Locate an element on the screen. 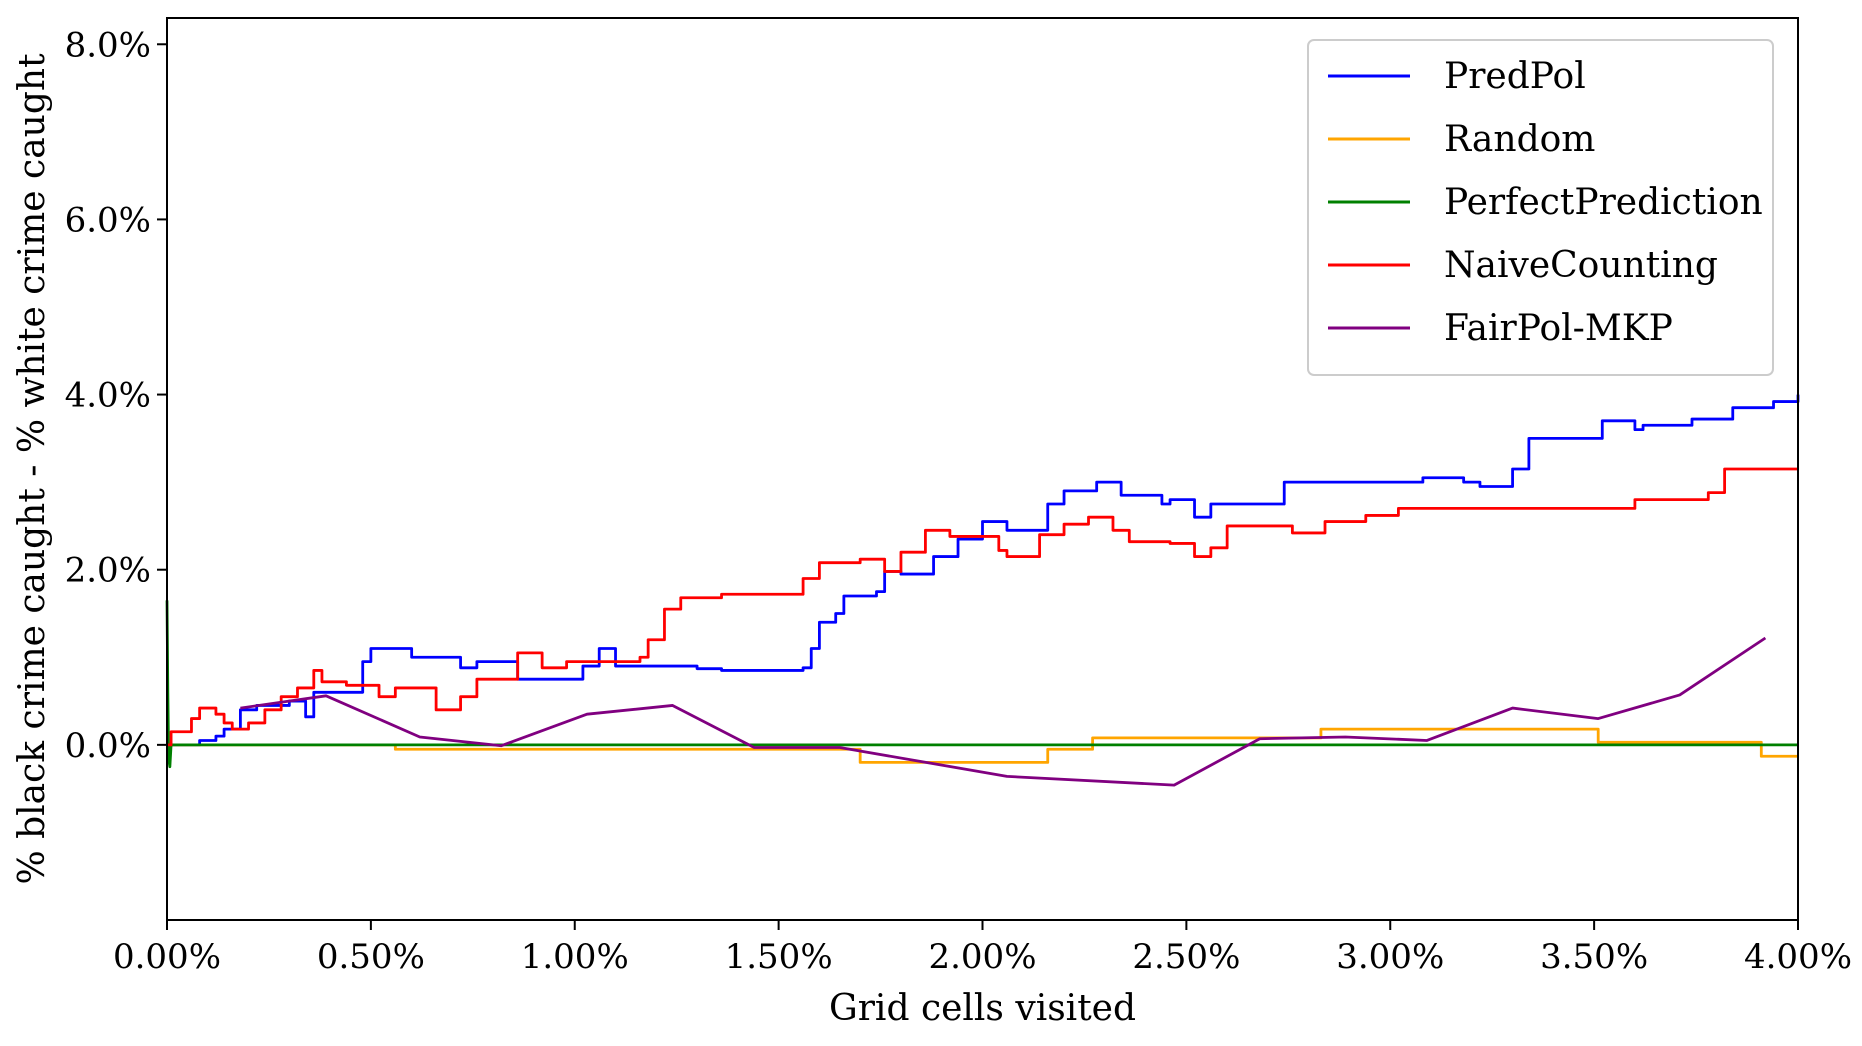 The height and width of the screenshot is (1046, 1862). x-axis-label: Grid cells visited is located at coordinates (982, 1008).